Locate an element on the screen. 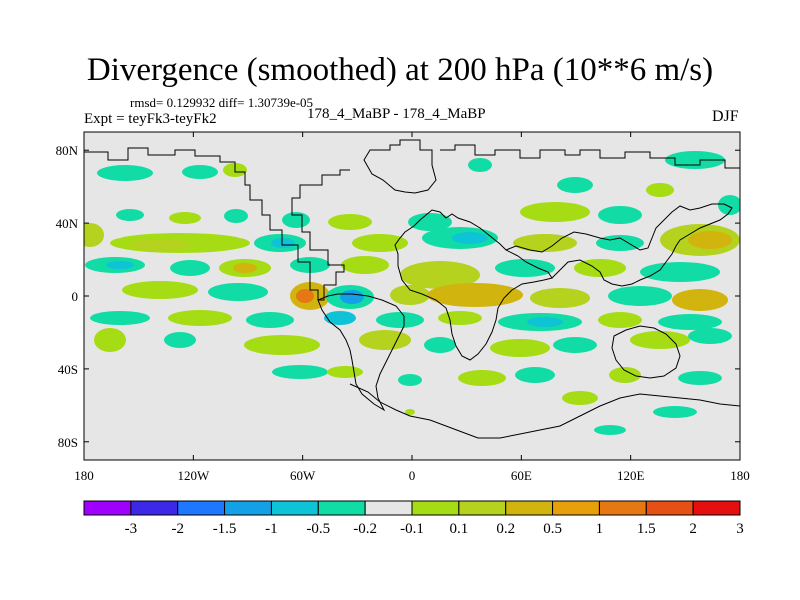 The width and height of the screenshot is (800, 600). lon-tick-label: 0 is located at coordinates (412, 475).